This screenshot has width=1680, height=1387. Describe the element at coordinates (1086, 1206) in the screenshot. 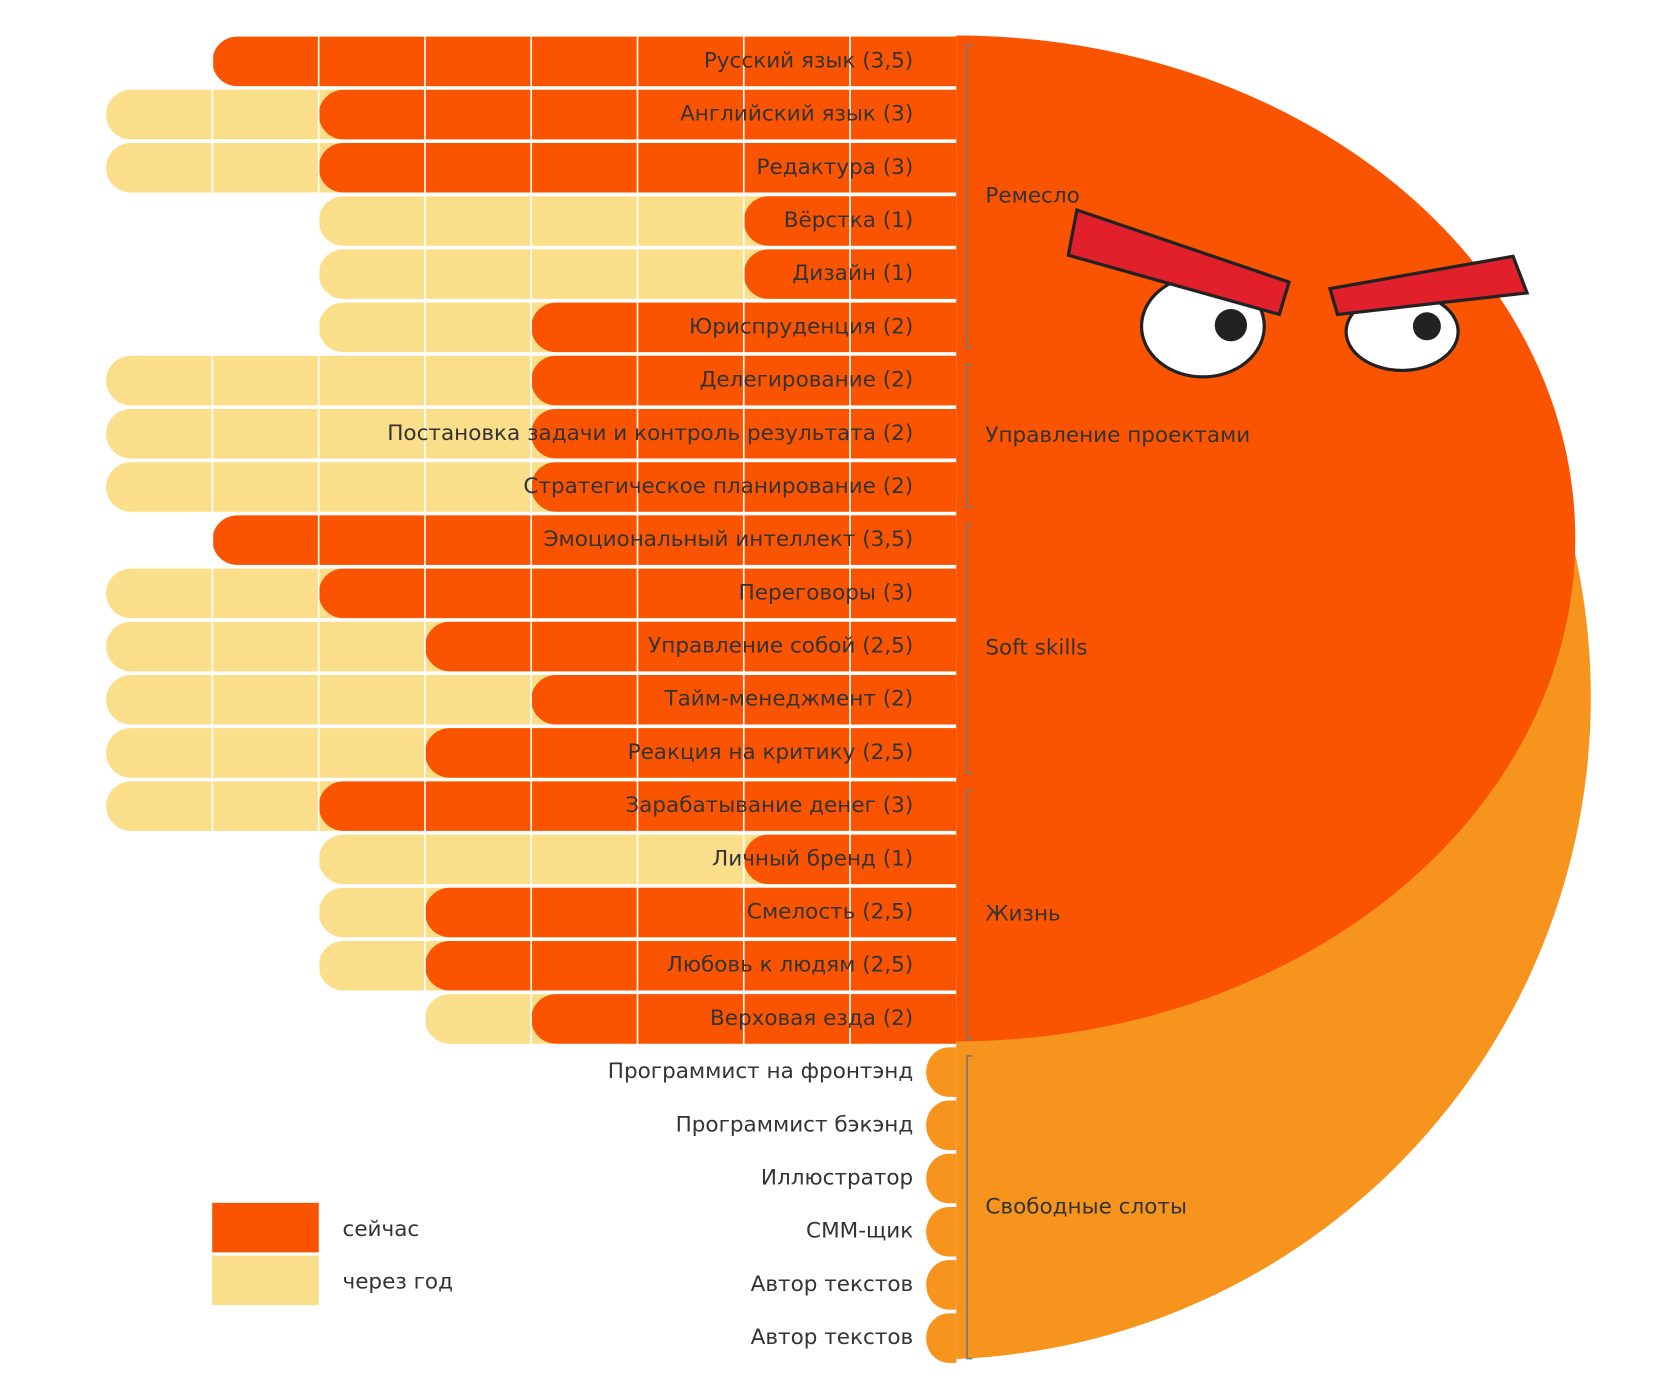

I see `group-label: Свободные слоты` at that location.